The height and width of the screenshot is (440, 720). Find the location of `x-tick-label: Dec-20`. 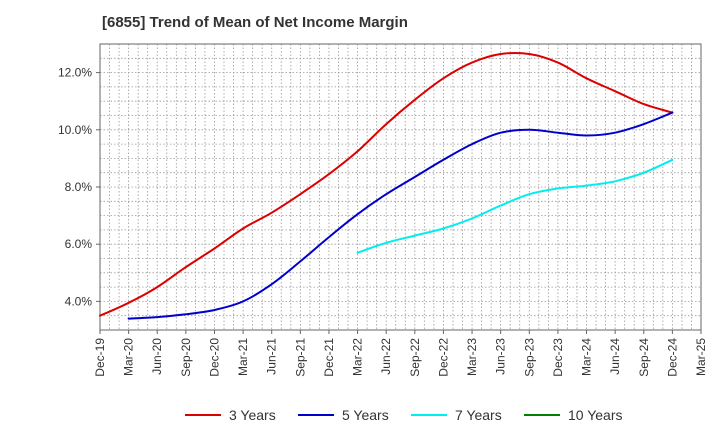

x-tick-label: Dec-20 is located at coordinates (214, 357).